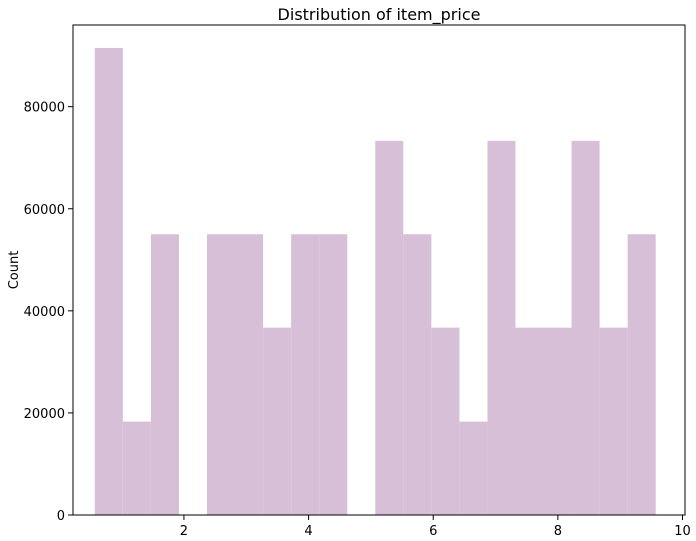  I want to click on x-axis: 2 4 6 8 10, so click(435, 527).